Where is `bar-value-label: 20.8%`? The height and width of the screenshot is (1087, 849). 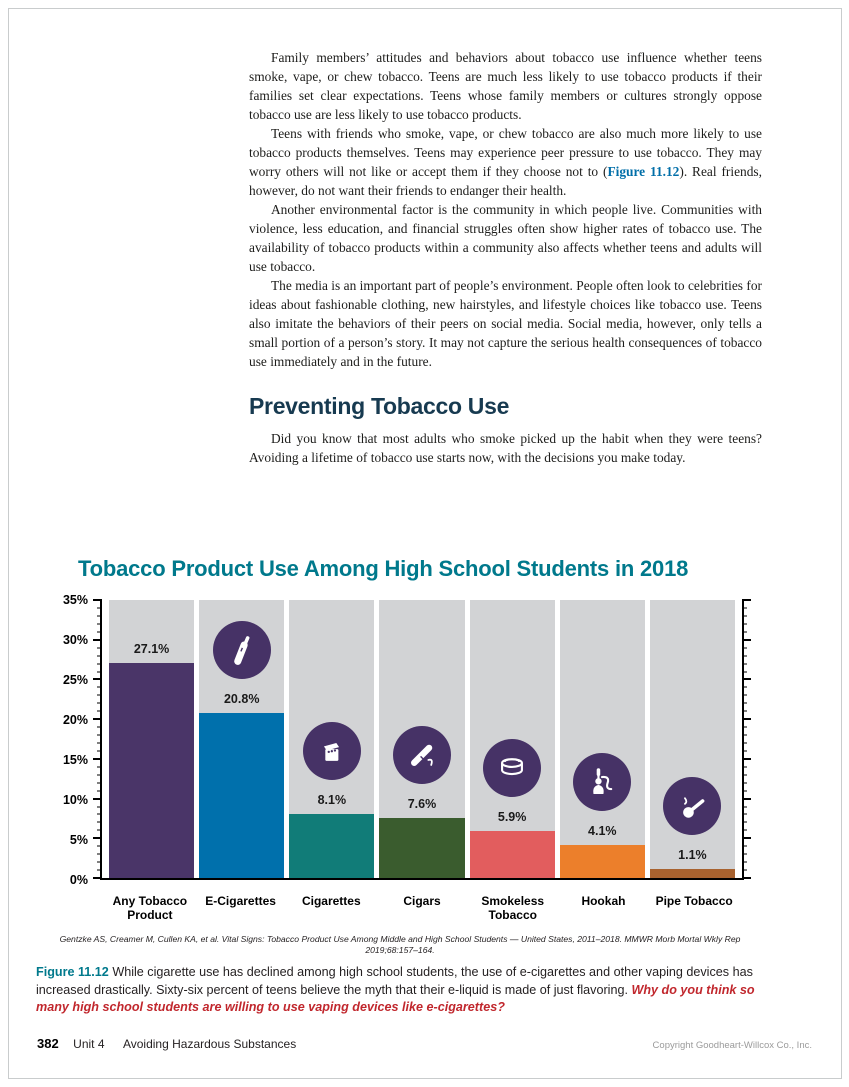 bar-value-label: 20.8% is located at coordinates (241, 698).